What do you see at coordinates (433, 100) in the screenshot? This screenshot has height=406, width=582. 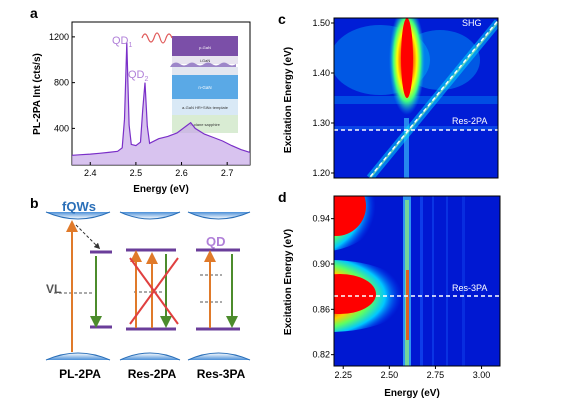 I see `shg-line` at bounding box center [433, 100].